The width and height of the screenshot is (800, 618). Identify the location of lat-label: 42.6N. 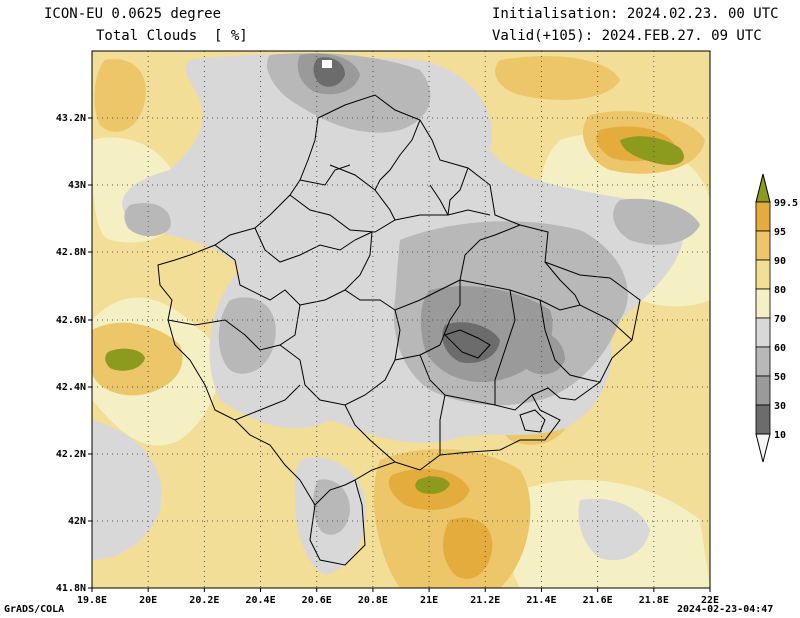
(71, 320).